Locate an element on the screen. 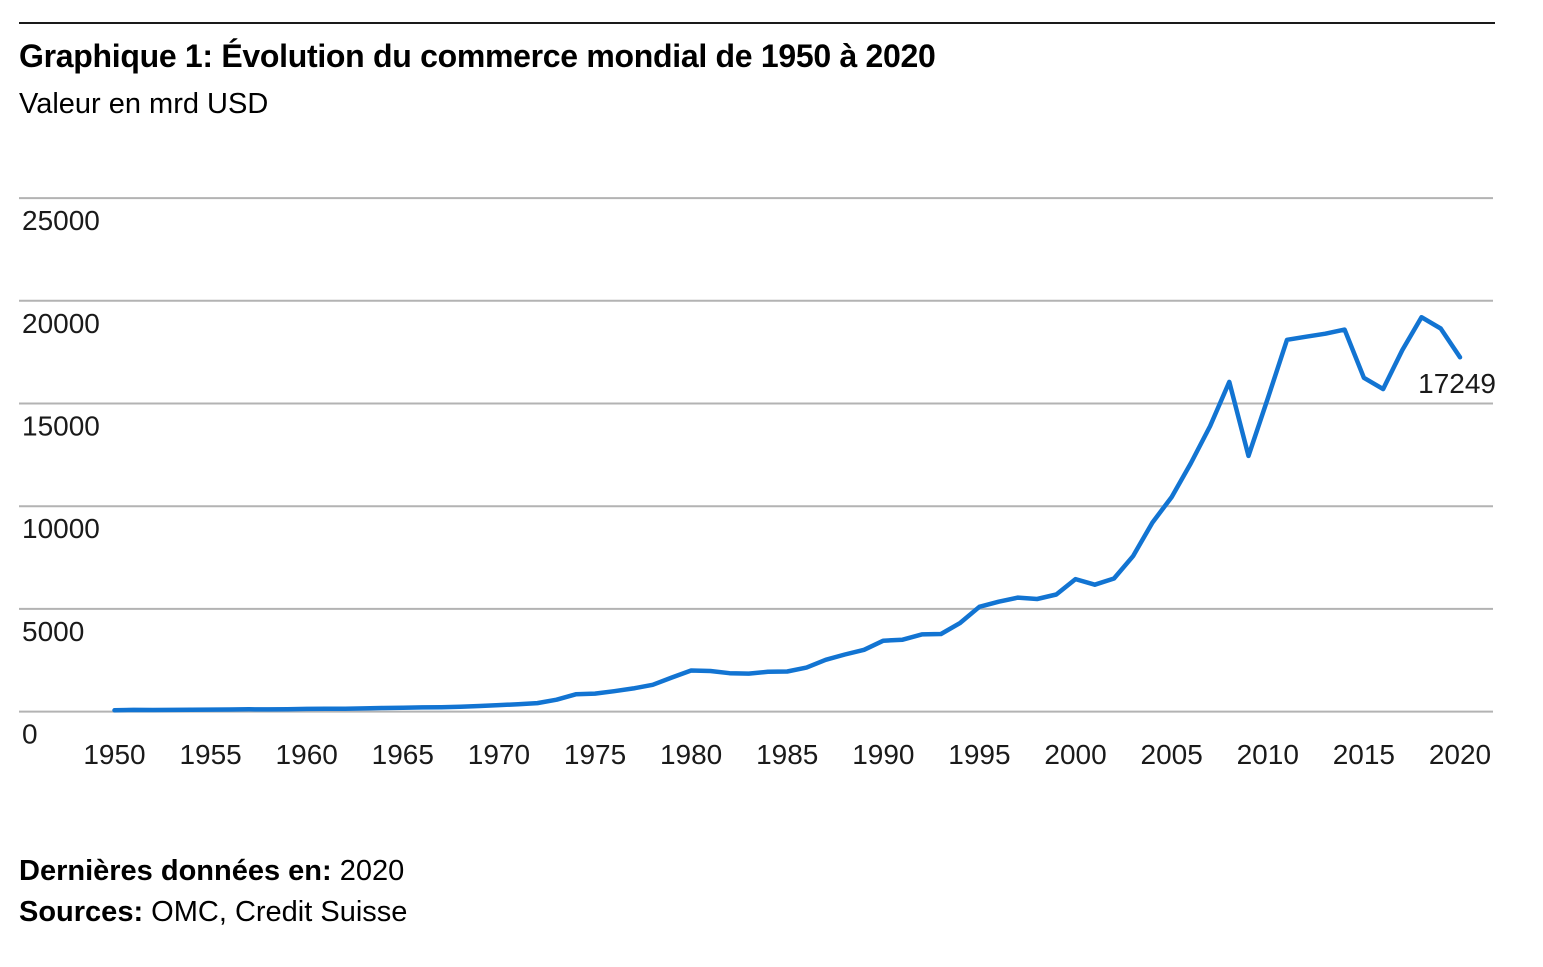 The height and width of the screenshot is (967, 1543). x-tick-label: 2010 is located at coordinates (1268, 754).